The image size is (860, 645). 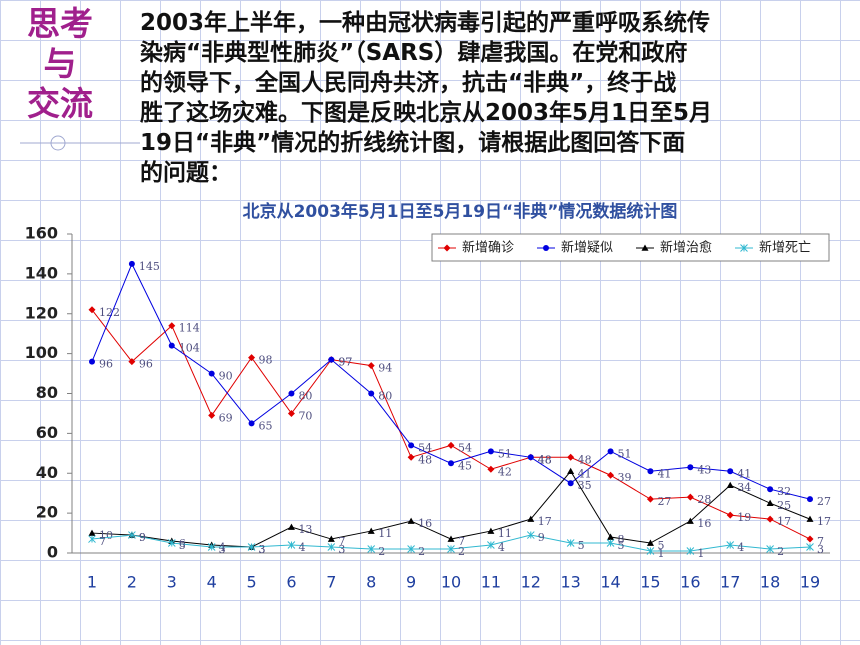 I want to click on x-tick-label: 15, so click(x=650, y=582).